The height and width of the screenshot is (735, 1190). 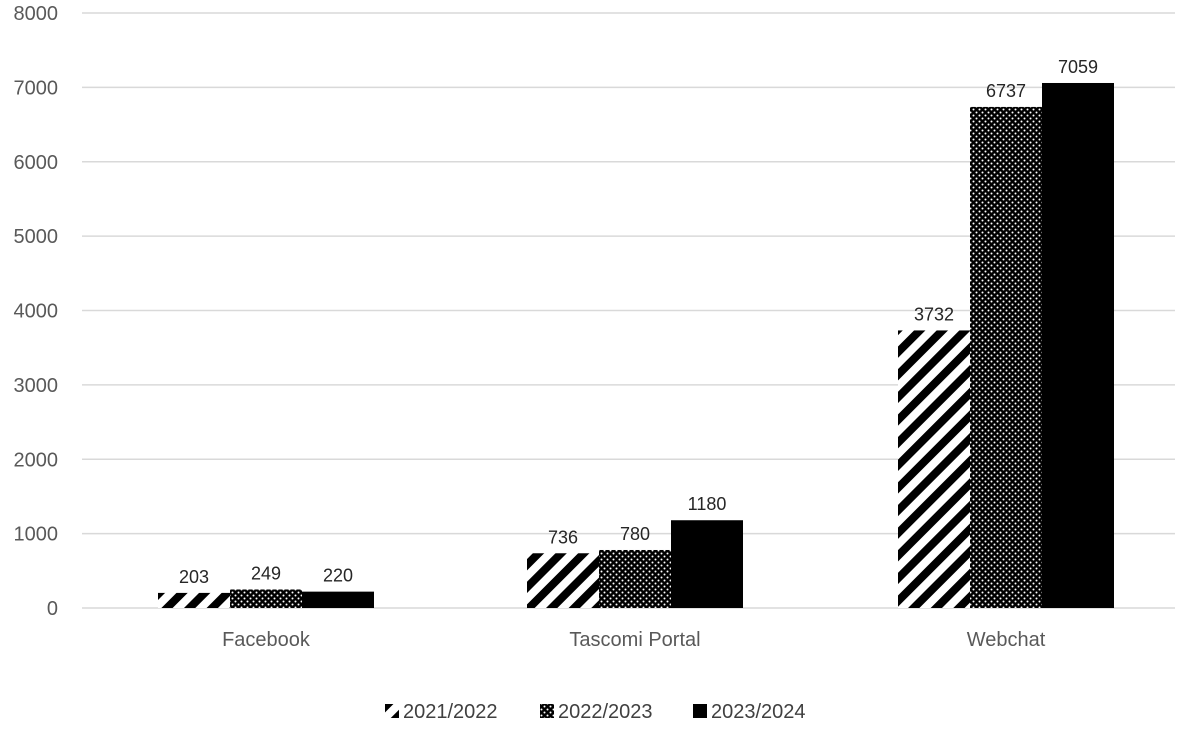 What do you see at coordinates (1078, 345) in the screenshot?
I see `bar-webchat-2023-2024` at bounding box center [1078, 345].